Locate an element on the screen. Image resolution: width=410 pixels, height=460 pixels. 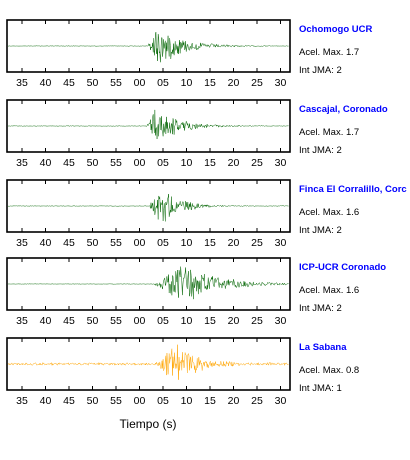
station-name: Cascajal, Coronado is located at coordinates (343, 109).